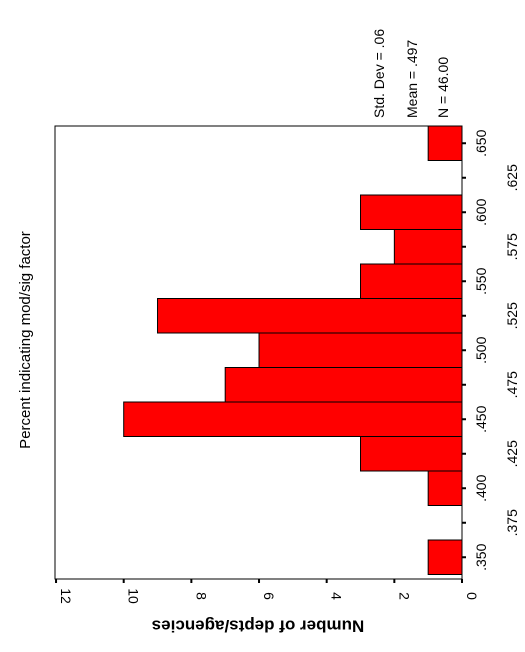  What do you see at coordinates (481, 211) in the screenshot?
I see `x-tick-label: .600` at bounding box center [481, 211].